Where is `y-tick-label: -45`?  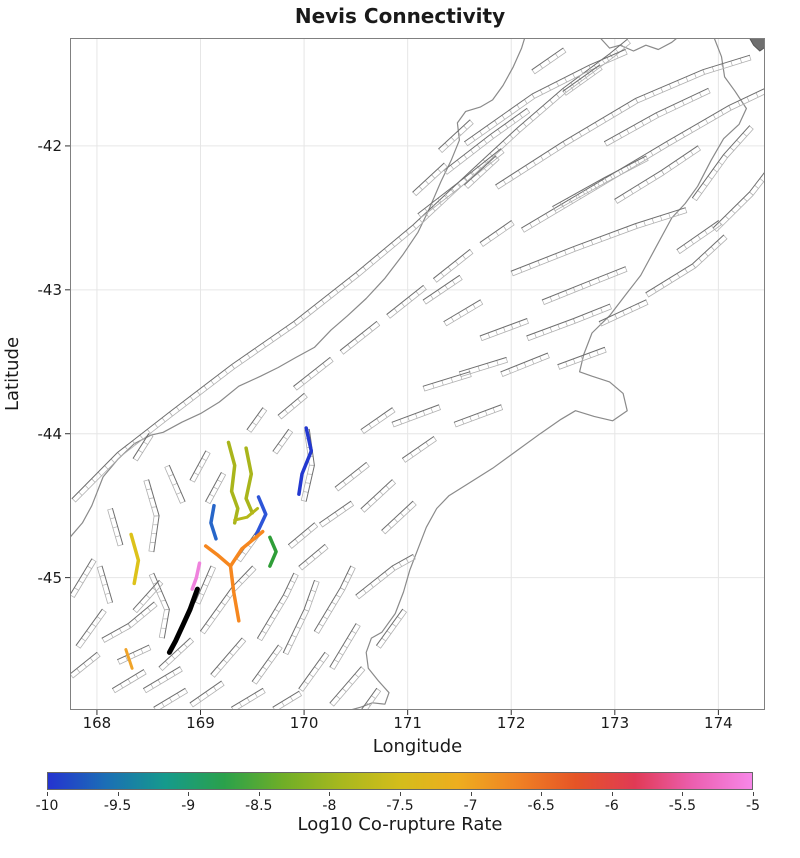 y-tick-label: -45 is located at coordinates (50, 577).